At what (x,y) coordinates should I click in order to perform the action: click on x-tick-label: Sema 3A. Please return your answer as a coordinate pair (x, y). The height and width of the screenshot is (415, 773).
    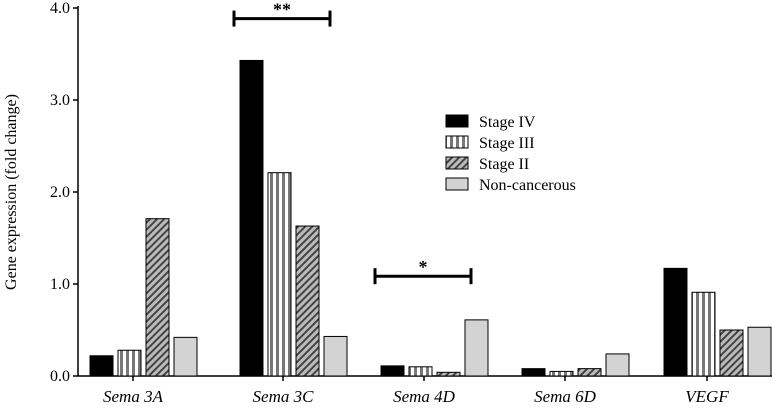
    Looking at the image, I should click on (133, 396).